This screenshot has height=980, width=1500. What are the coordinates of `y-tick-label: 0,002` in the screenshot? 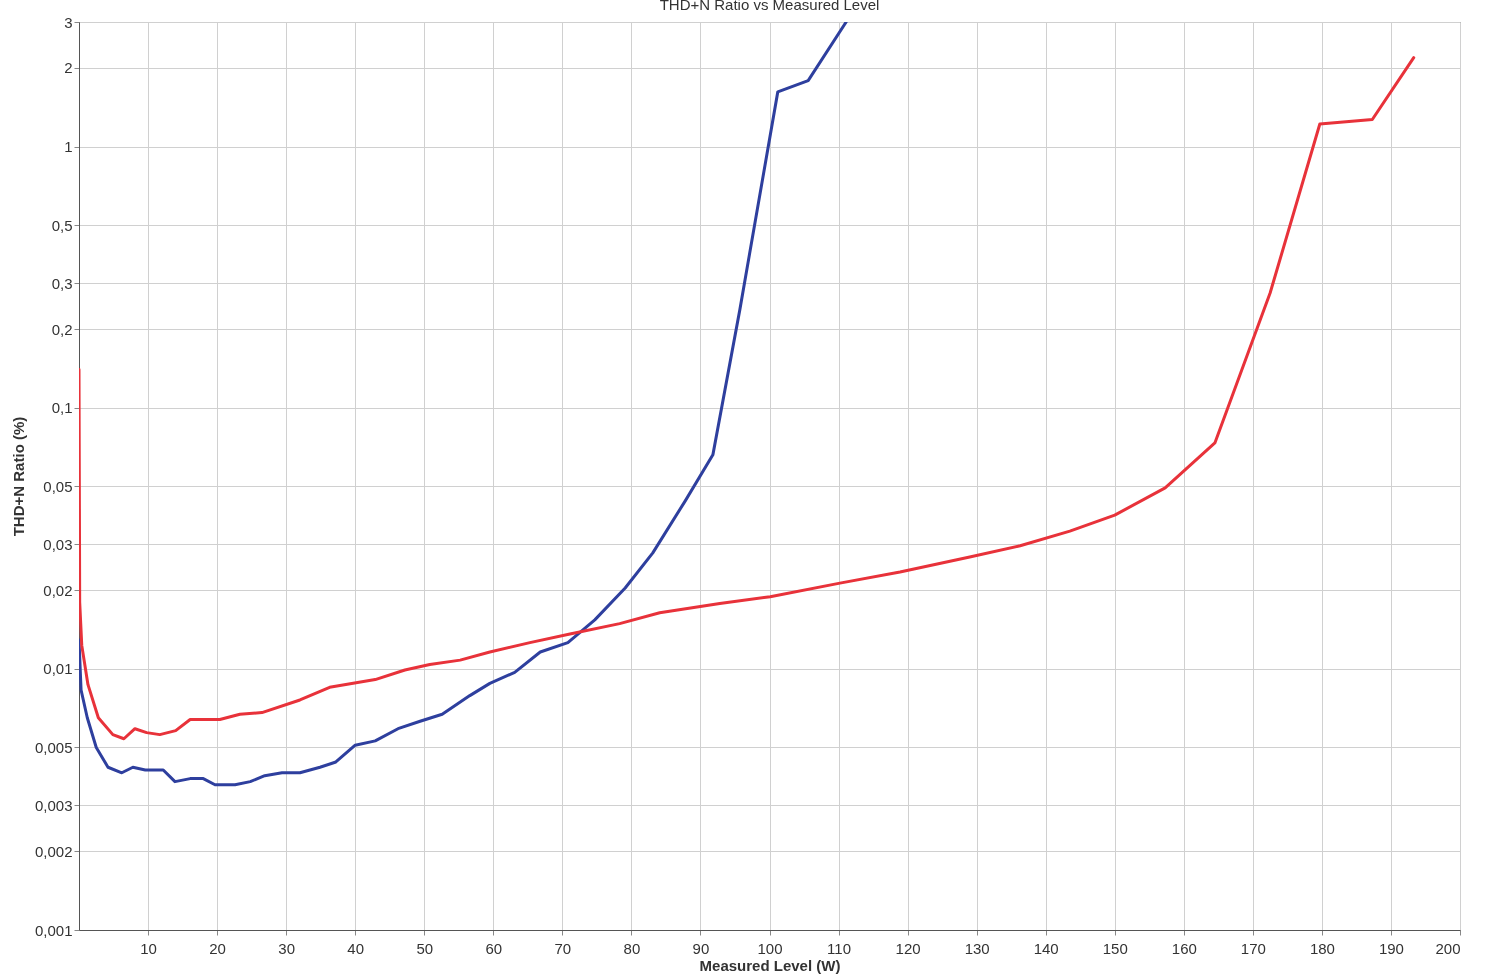 It's located at (53, 851).